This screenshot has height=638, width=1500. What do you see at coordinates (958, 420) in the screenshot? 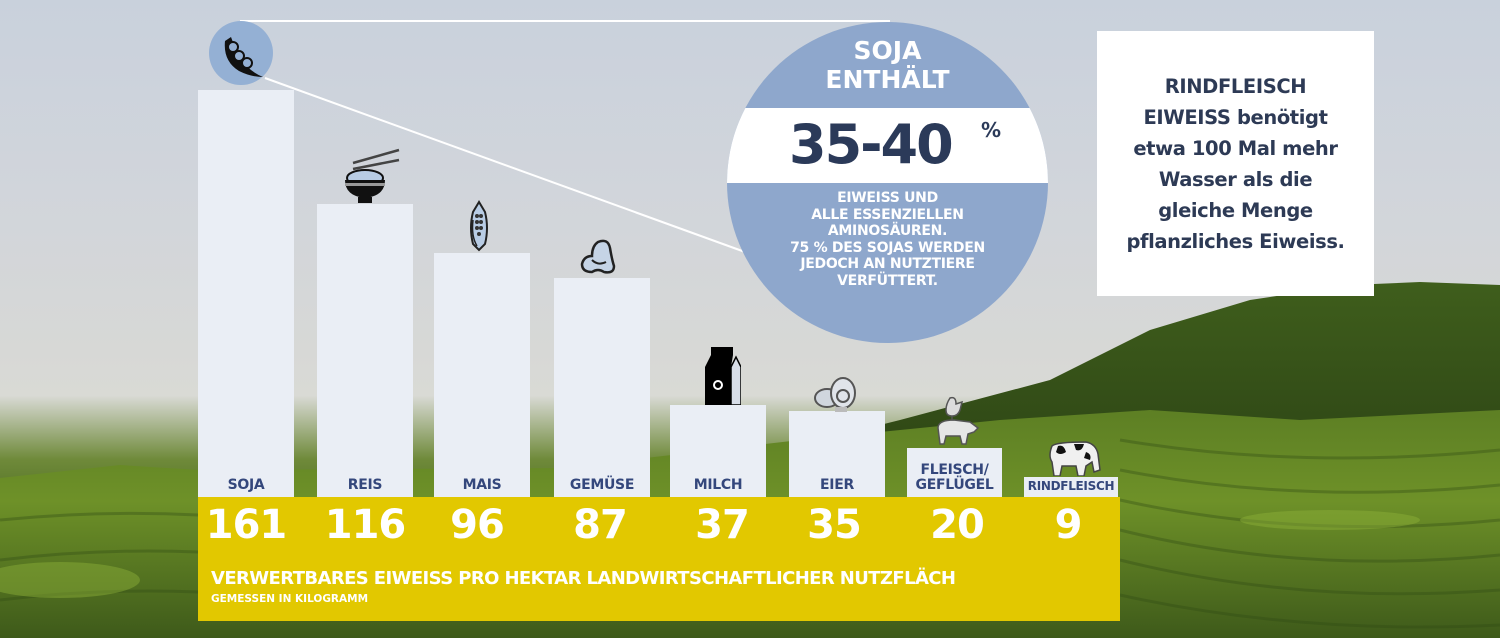
I see `pig-chicken-icon` at bounding box center [958, 420].